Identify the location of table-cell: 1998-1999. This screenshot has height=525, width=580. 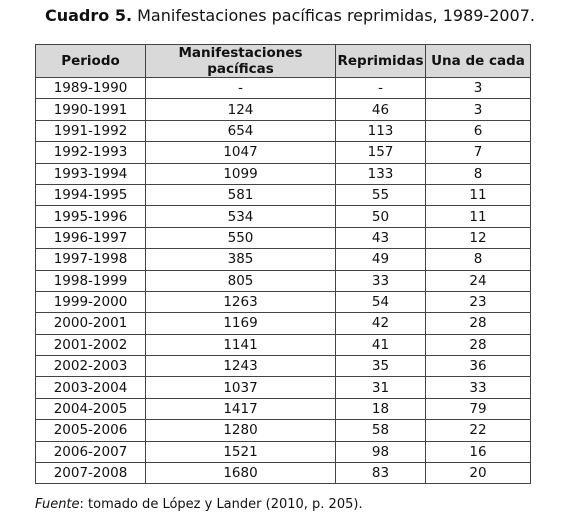
(90, 280).